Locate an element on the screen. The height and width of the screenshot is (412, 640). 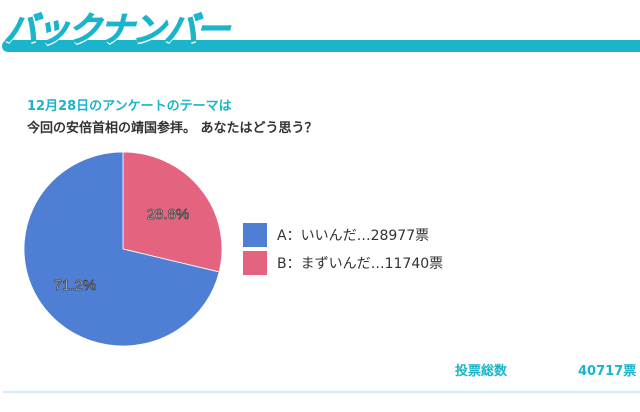
legend-label-a: A：いいんだ…28977票 is located at coordinates (353, 236).